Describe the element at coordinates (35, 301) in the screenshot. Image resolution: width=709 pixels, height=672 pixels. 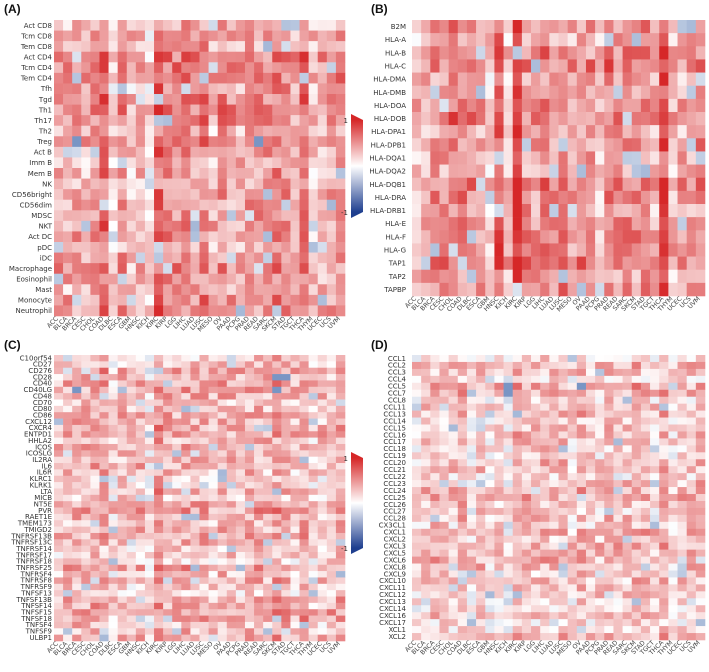
I see `row-label: Monocyte` at that location.